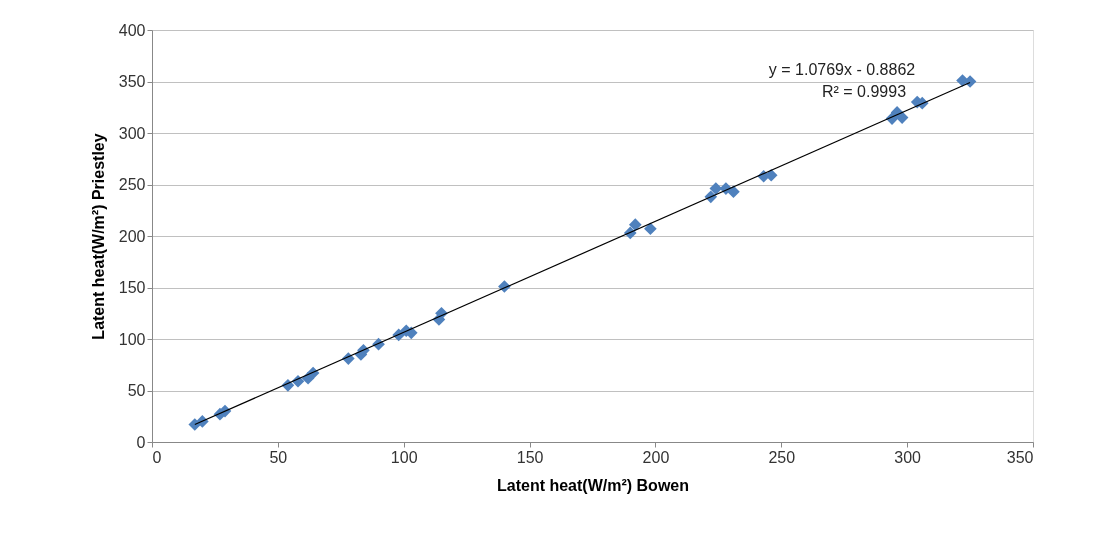 The width and height of the screenshot is (1100, 537). What do you see at coordinates (1020, 457) in the screenshot?
I see `x-tick-label: 350` at bounding box center [1020, 457].